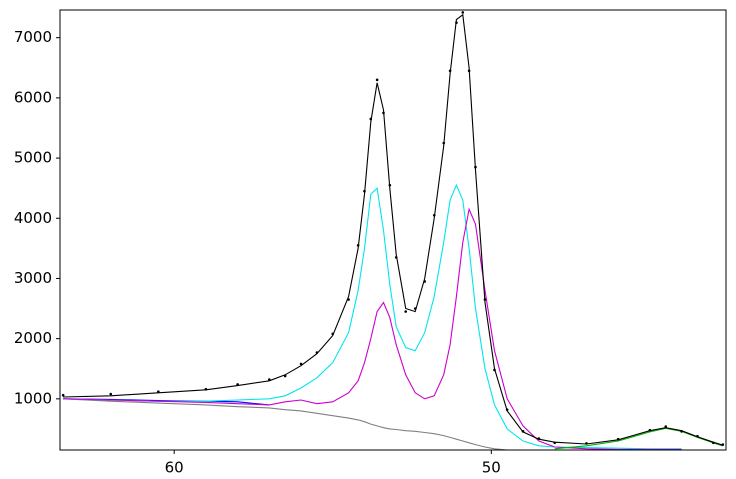  What do you see at coordinates (33, 37) in the screenshot?
I see `y-tick-label: 7000` at bounding box center [33, 37].